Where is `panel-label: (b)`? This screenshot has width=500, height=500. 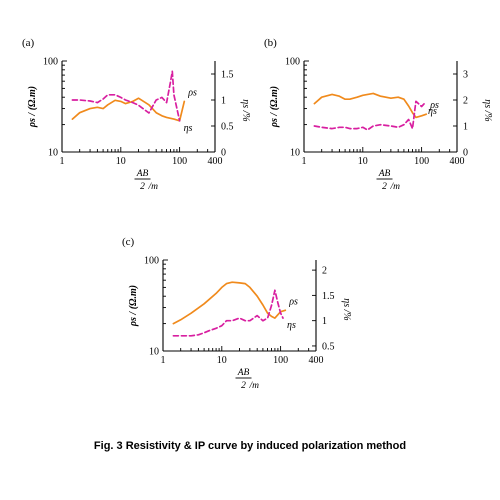
panel-label: (b) is located at coordinates (270, 43).